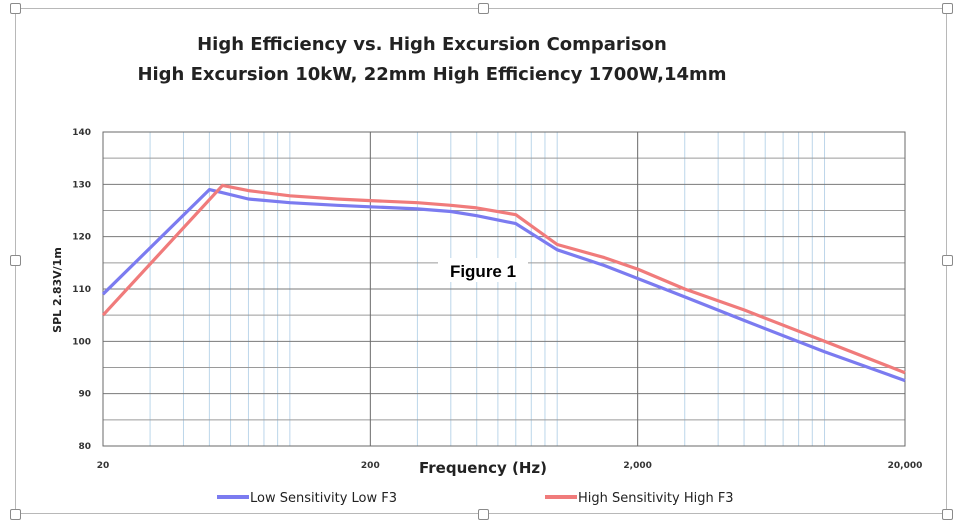 The width and height of the screenshot is (962, 522). Describe the element at coordinates (483, 514) in the screenshot. I see `resize-handle-bottom-center` at that location.